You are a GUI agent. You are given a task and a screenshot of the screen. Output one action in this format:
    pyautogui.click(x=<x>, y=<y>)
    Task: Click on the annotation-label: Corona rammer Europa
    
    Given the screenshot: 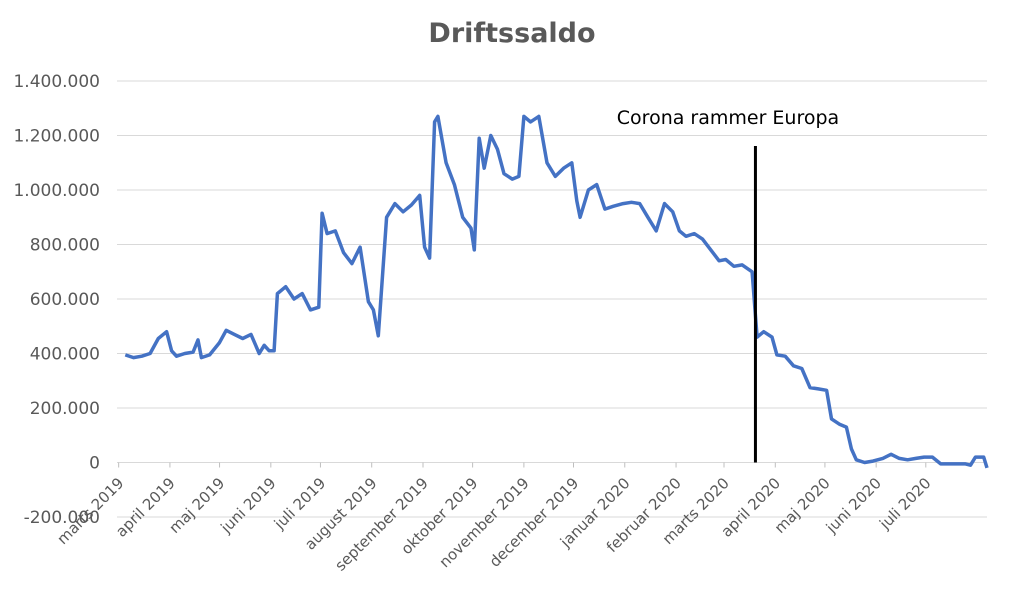 What is the action you would take?
    pyautogui.click(x=728, y=118)
    